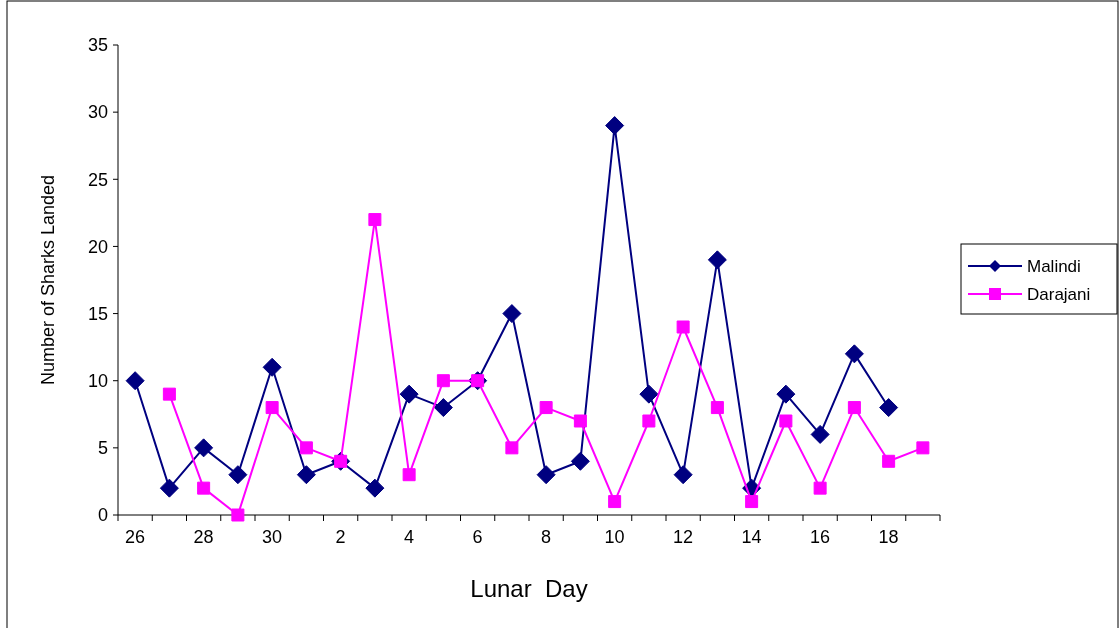 Image resolution: width=1119 pixels, height=628 pixels. Describe the element at coordinates (102, 515) in the screenshot. I see `y-tick-label: 0` at that location.